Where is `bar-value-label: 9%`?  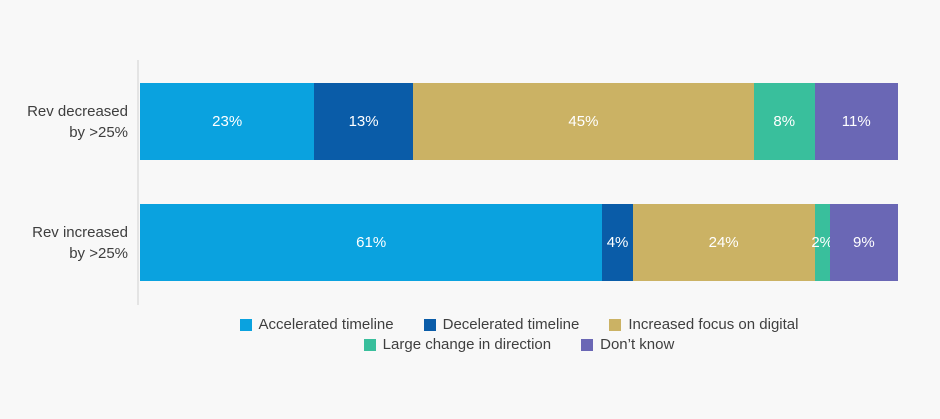 bar-value-label: 9% is located at coordinates (864, 242).